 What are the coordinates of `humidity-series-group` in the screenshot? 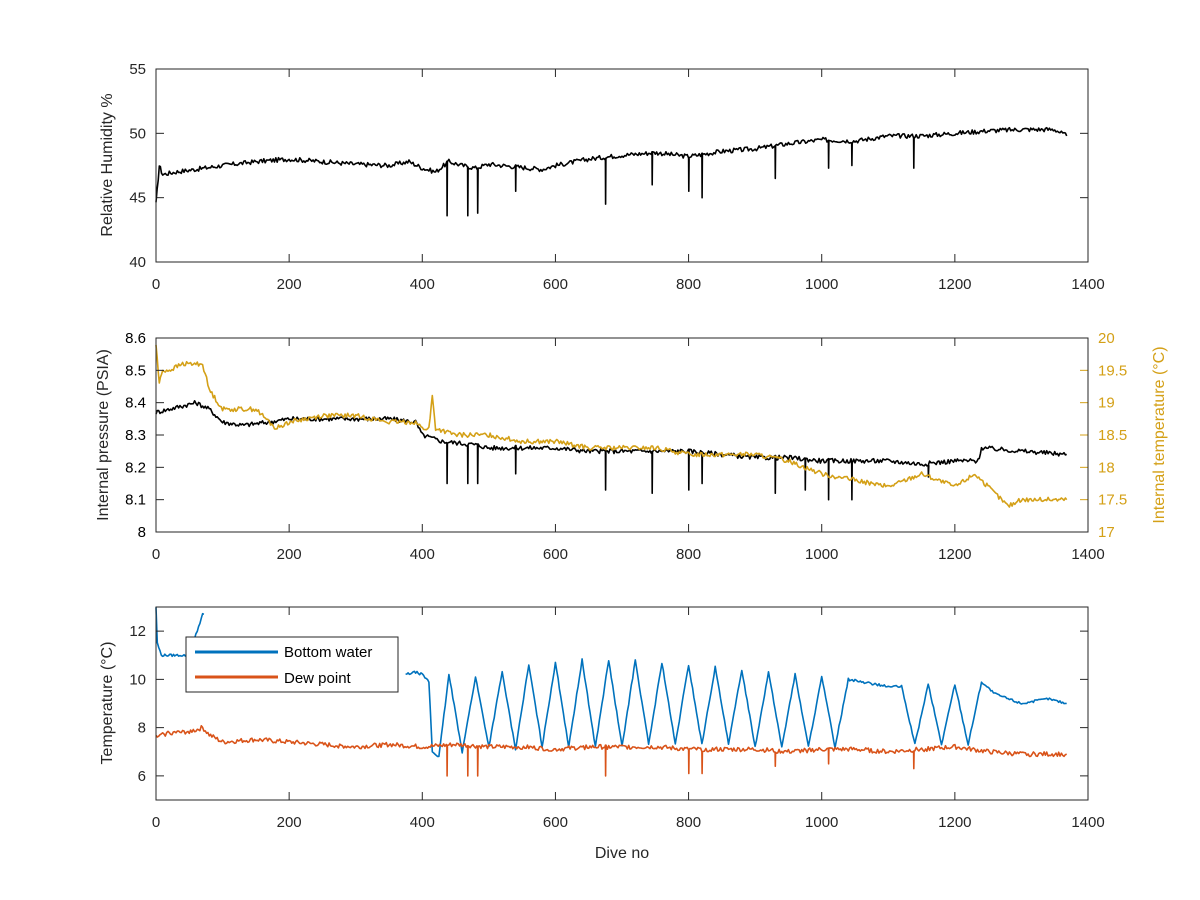 It's located at (611, 171).